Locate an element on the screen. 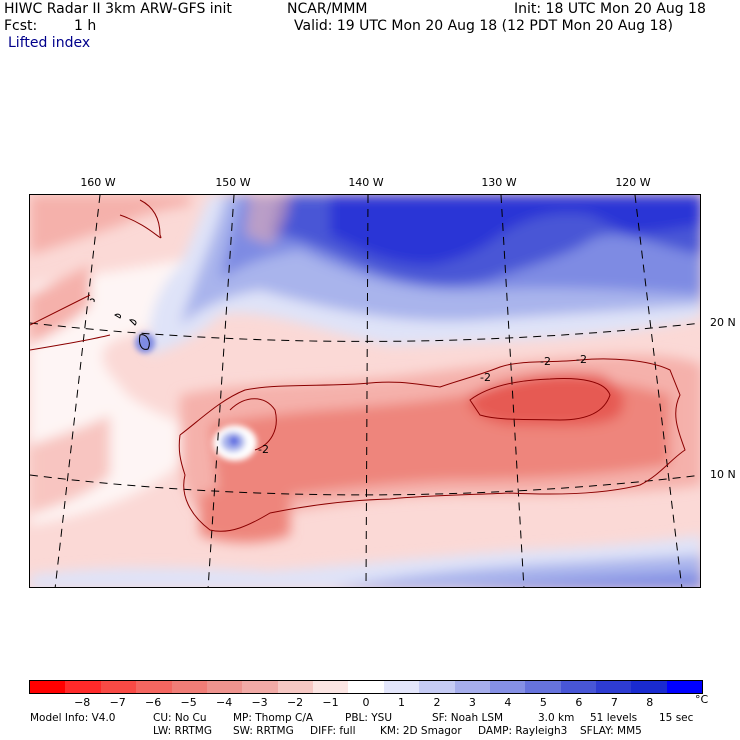 Image resolution: width=740 pixels, height=740 pixels. meridian-160w is located at coordinates (77, 391).